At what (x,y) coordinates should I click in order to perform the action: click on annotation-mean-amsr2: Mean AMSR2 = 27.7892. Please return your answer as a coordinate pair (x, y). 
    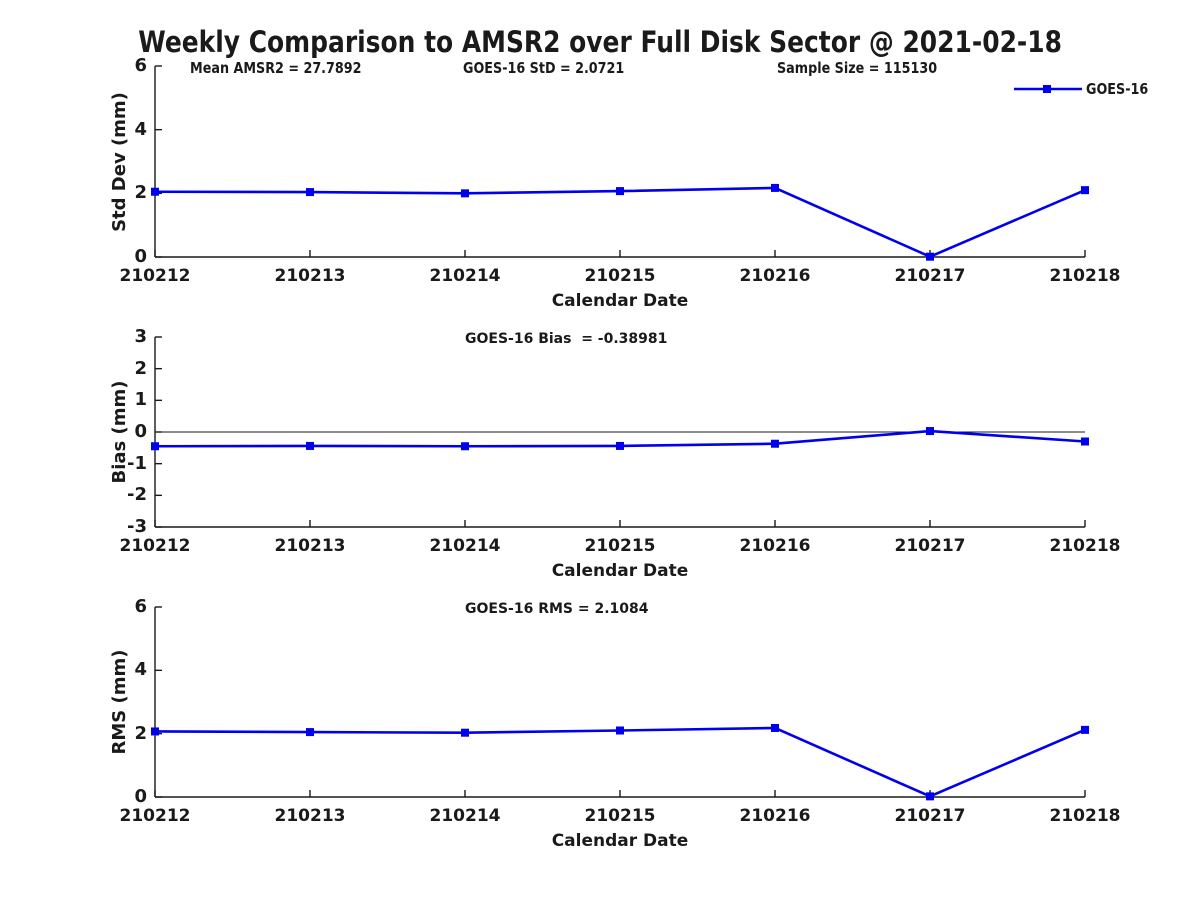
    Looking at the image, I should click on (291, 68).